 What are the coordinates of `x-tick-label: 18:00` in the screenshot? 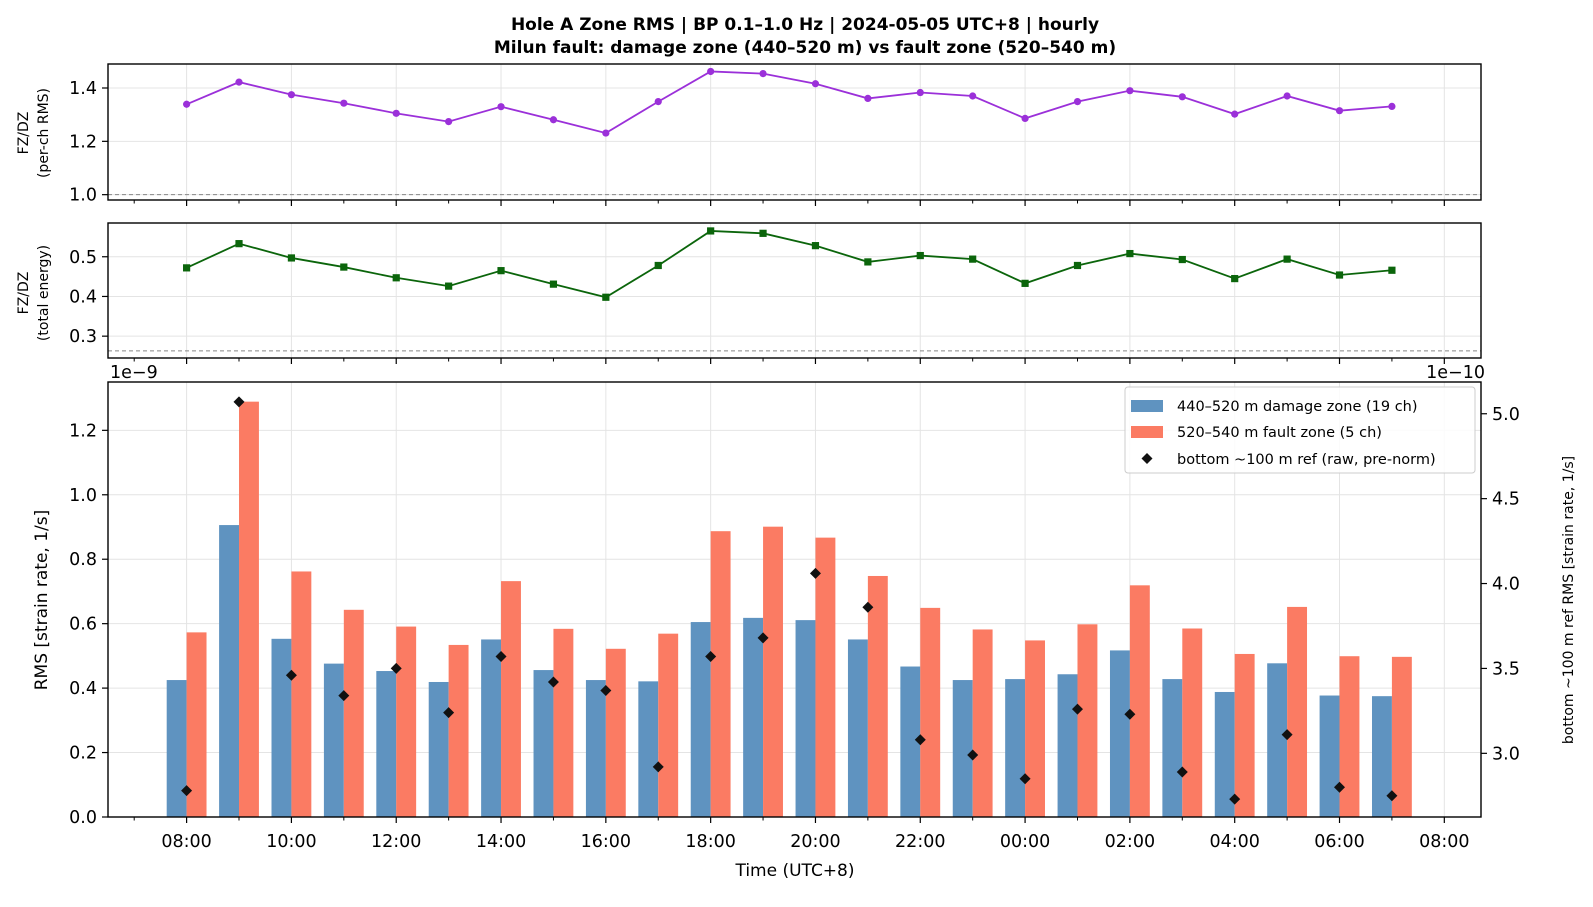 It's located at (710, 842).